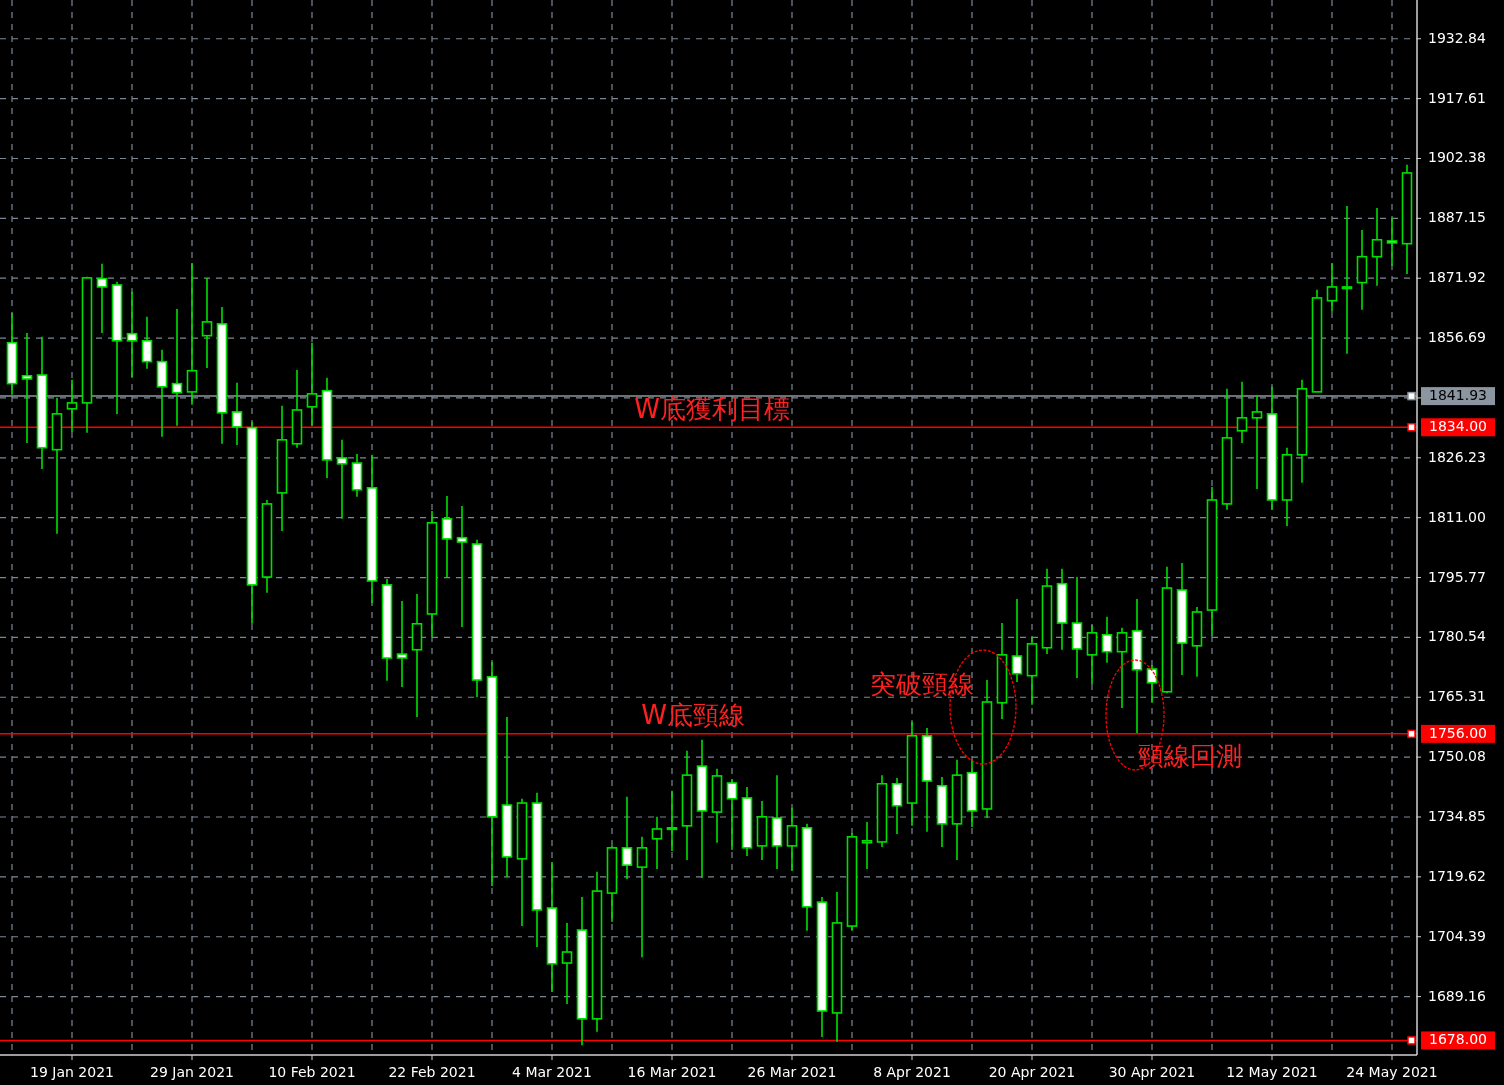 This screenshot has height=1085, width=1504. What do you see at coordinates (72, 1072) in the screenshot?
I see `x-tick-label: 19 Jan 2021` at bounding box center [72, 1072].